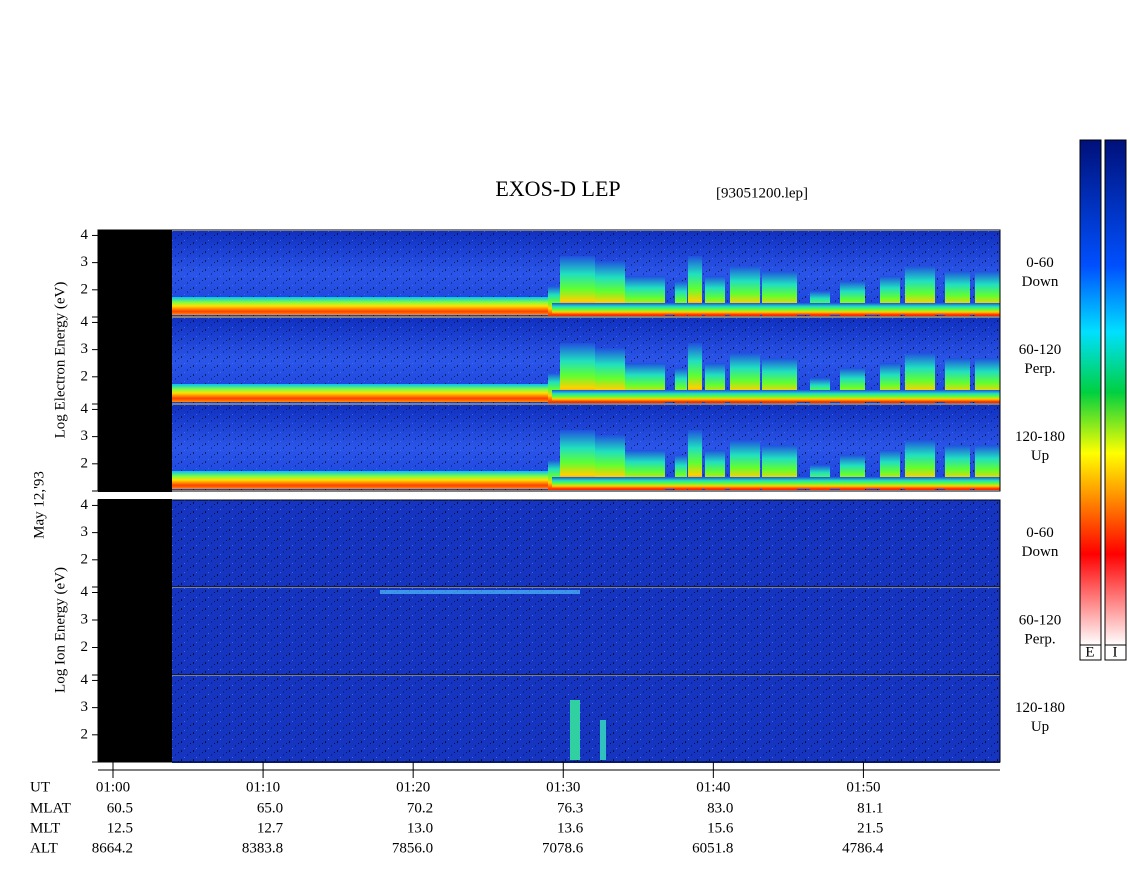  Describe the element at coordinates (60, 630) in the screenshot. I see `y-axis-label: Log Ion Energy (eV)` at that location.